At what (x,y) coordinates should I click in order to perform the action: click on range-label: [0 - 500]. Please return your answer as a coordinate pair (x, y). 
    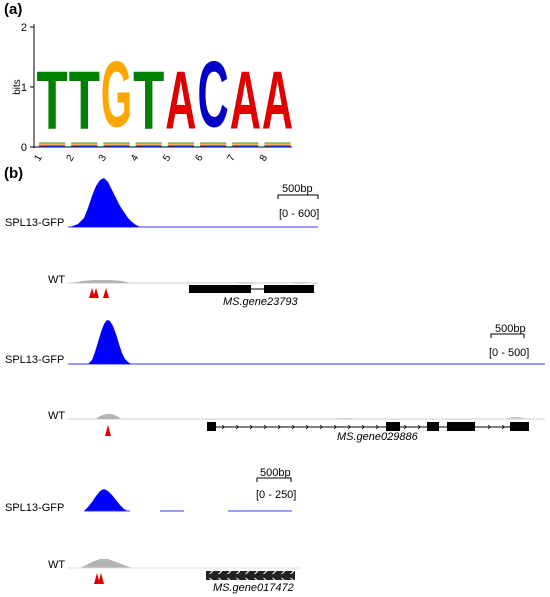
    Looking at the image, I should click on (509, 353).